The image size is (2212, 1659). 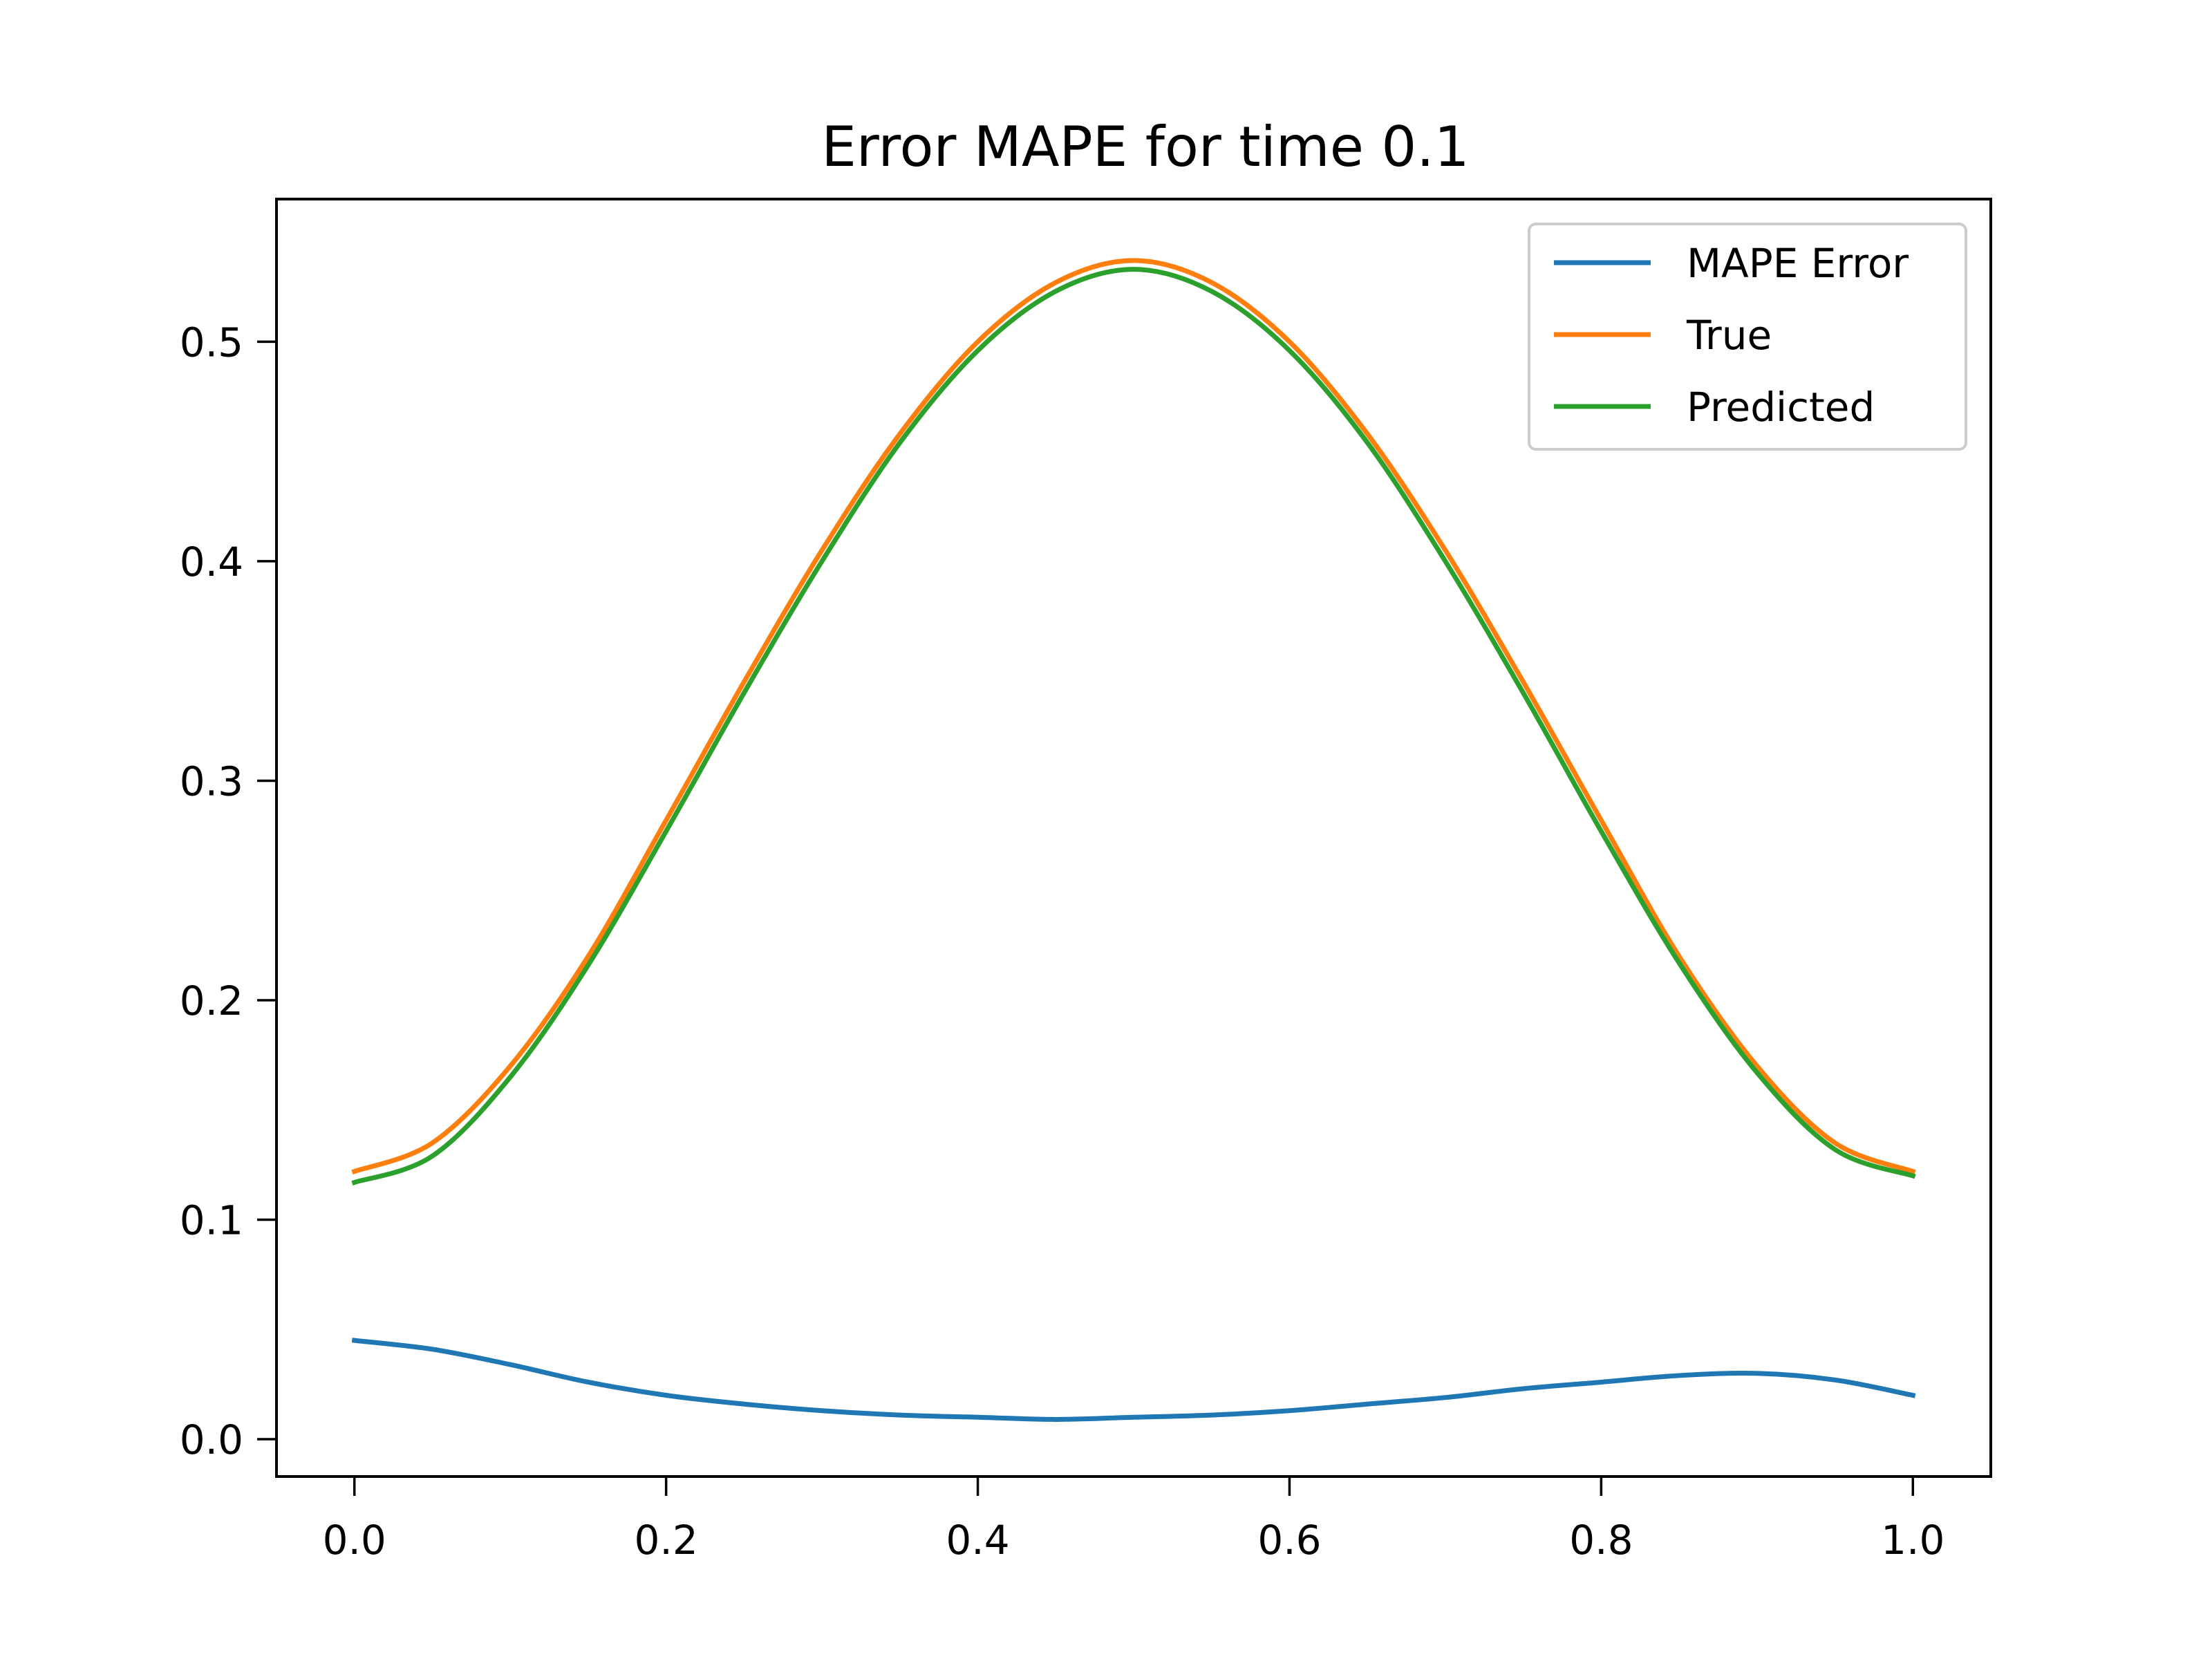 What do you see at coordinates (1729, 335) in the screenshot?
I see `legend-label-true: True` at bounding box center [1729, 335].